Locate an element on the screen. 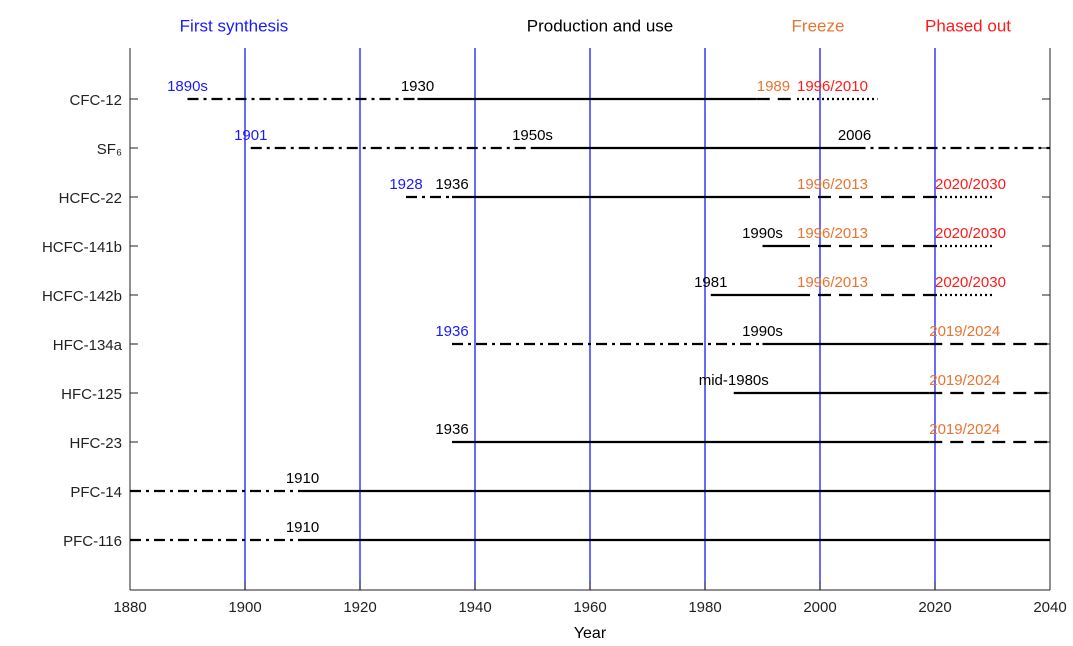  row-label: HFC-23 is located at coordinates (95, 443).